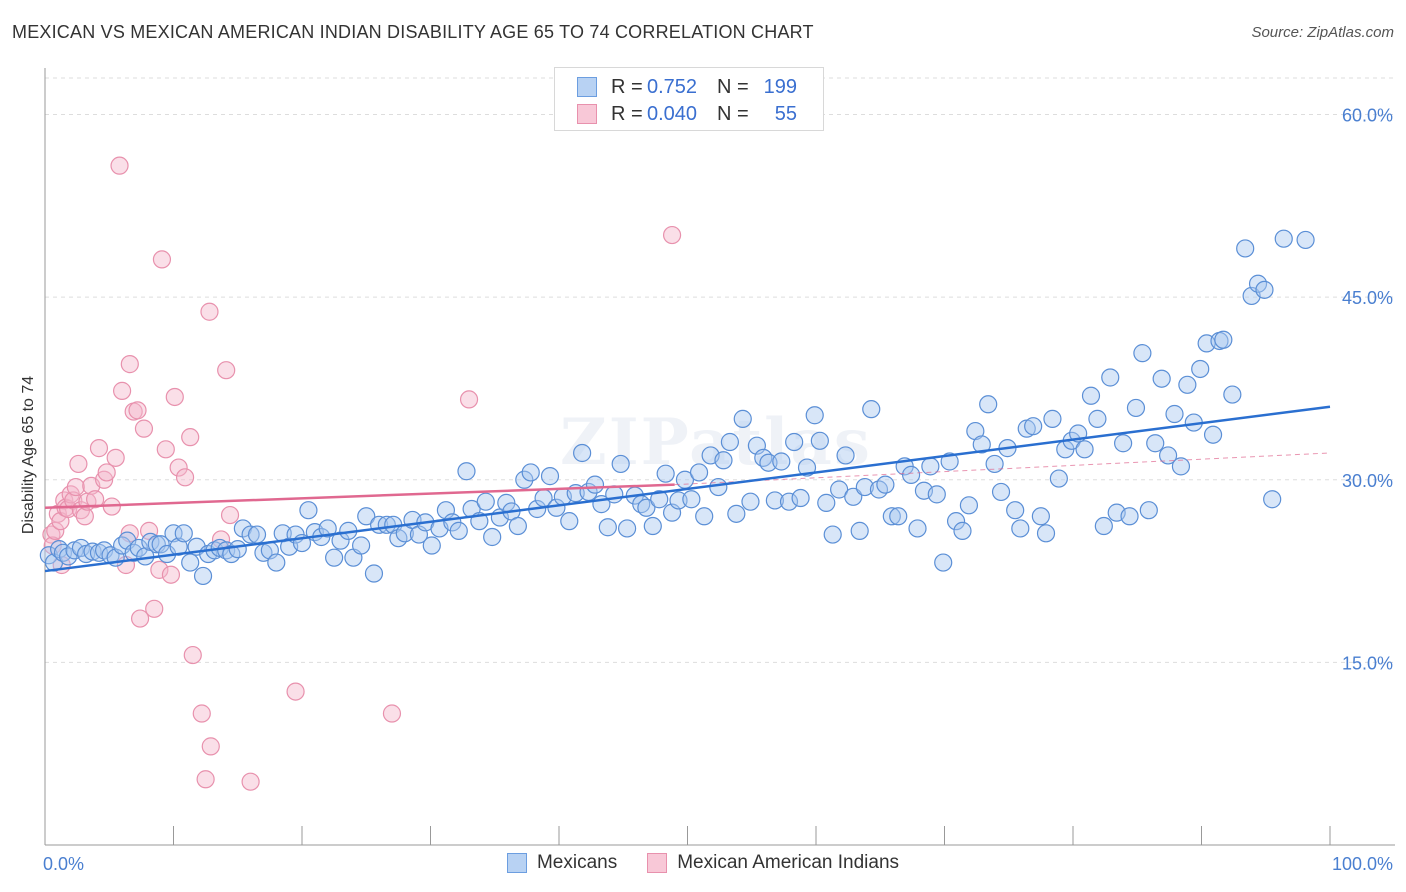 The width and height of the screenshot is (1406, 892). Describe the element at coordinates (587, 114) in the screenshot. I see `legend-swatch-pink` at that location.